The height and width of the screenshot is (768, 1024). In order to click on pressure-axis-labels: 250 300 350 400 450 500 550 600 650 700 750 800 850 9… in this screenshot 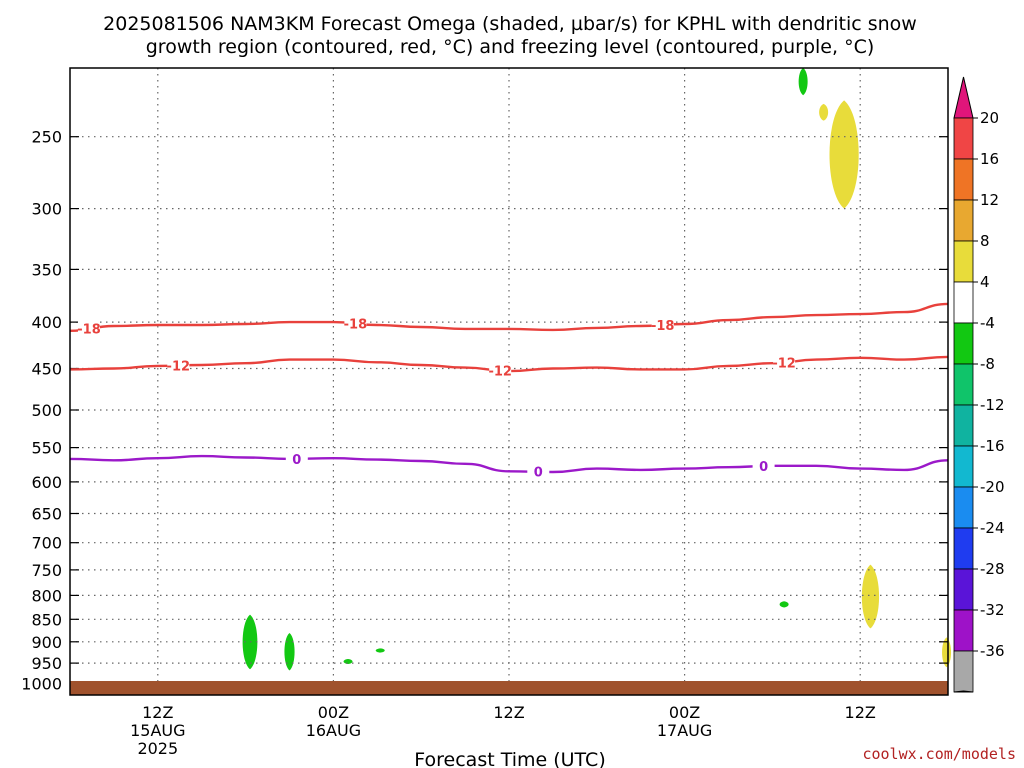, I will do `click(41, 411)`.